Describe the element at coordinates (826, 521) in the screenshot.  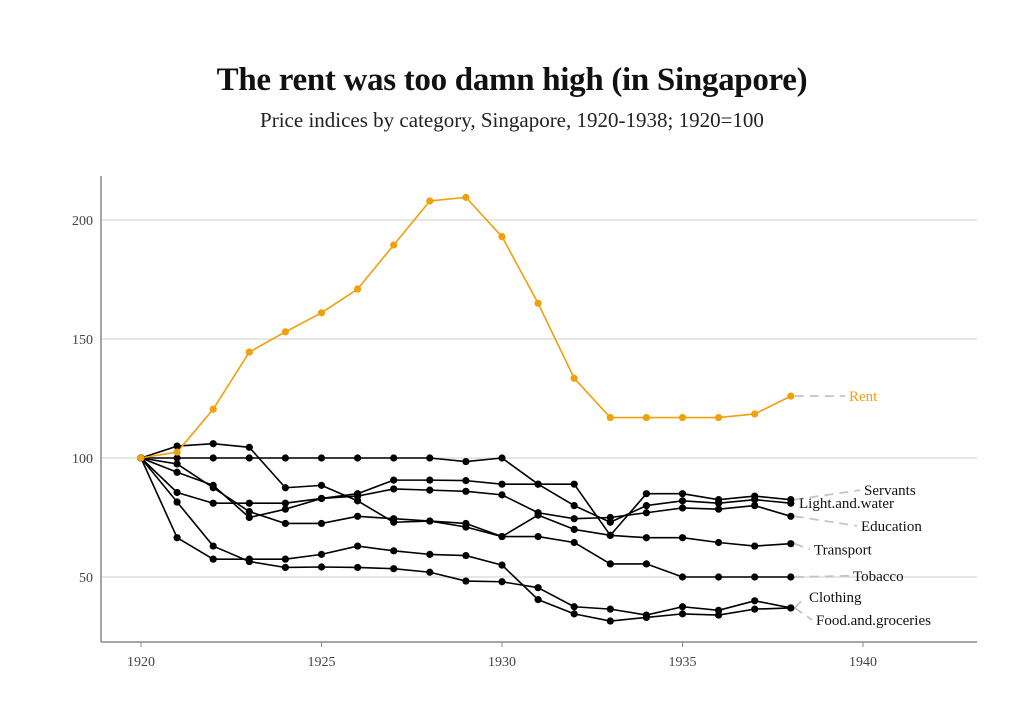
I see `leader-line-education` at that location.